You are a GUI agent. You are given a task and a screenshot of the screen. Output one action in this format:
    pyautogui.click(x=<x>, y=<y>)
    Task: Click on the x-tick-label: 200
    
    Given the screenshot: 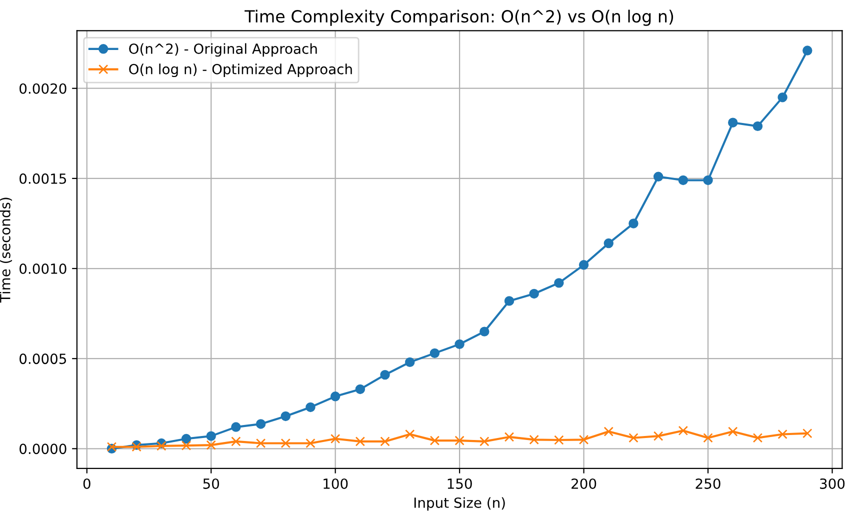 What is the action you would take?
    pyautogui.click(x=584, y=483)
    